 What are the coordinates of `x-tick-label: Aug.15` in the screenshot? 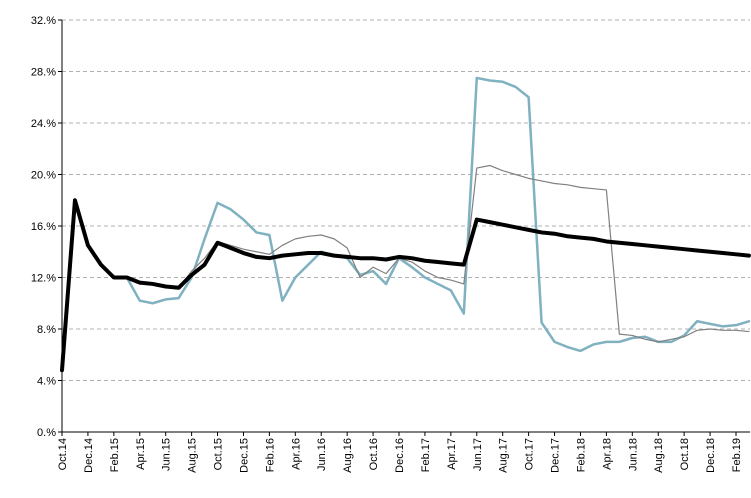 It's located at (193, 455).